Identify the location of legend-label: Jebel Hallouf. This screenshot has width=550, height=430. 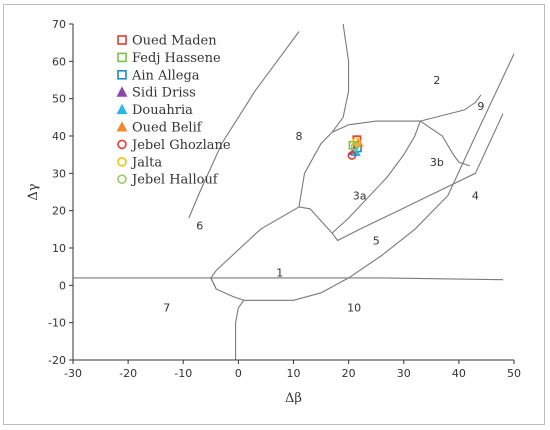
(174, 180).